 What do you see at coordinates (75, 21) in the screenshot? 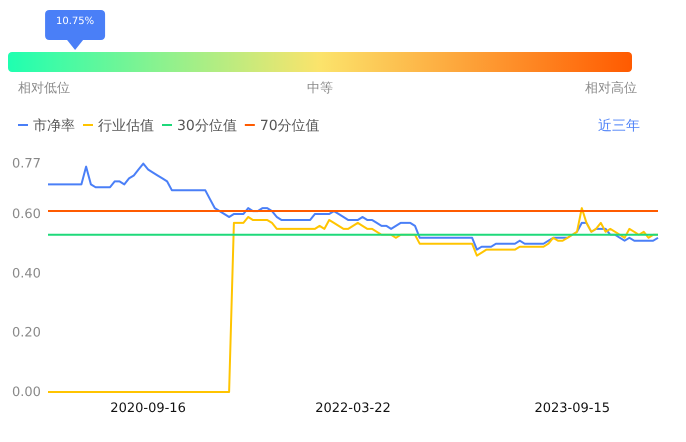
I see `data-label: 10.75%` at bounding box center [75, 21].